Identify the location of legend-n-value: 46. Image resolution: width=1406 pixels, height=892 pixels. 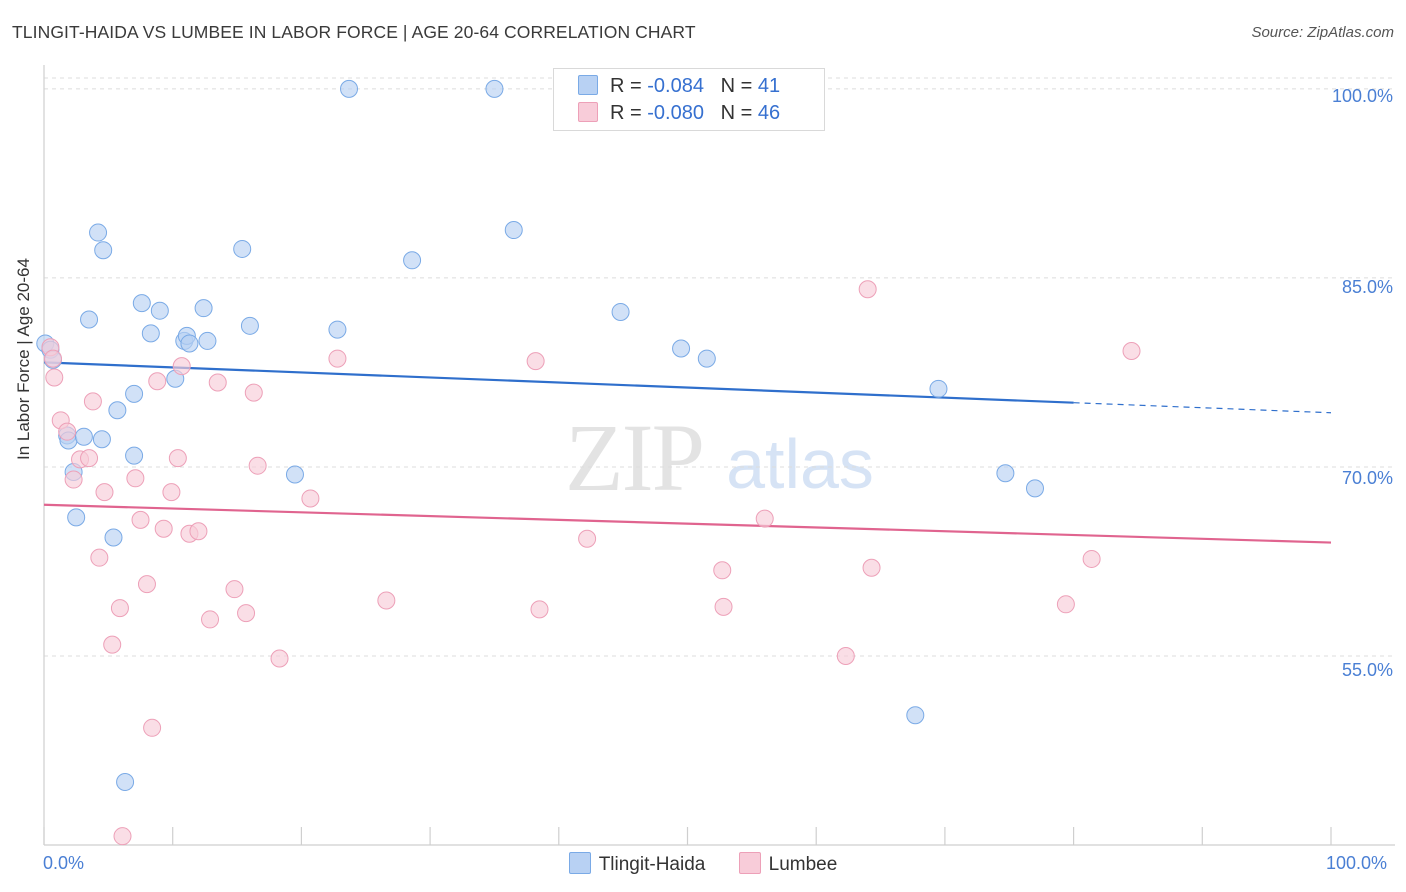
(769, 113).